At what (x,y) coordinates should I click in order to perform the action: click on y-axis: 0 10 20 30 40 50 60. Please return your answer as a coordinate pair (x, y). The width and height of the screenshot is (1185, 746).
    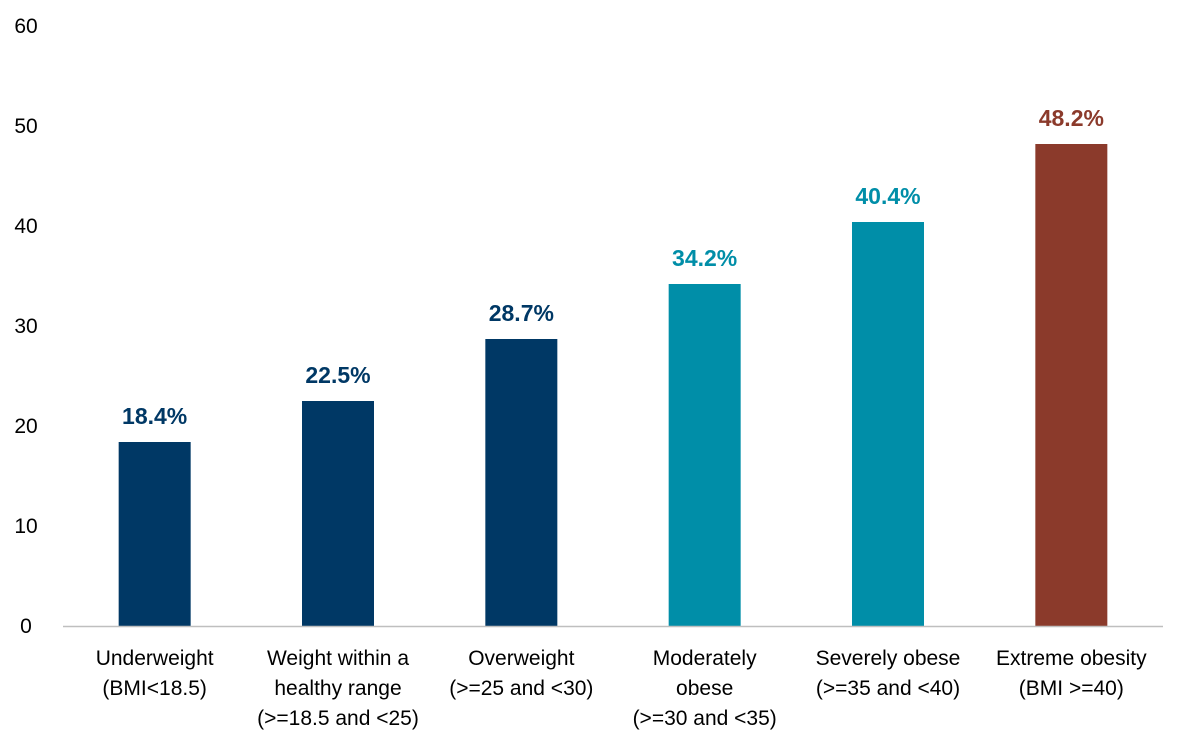
    Looking at the image, I should click on (25, 326).